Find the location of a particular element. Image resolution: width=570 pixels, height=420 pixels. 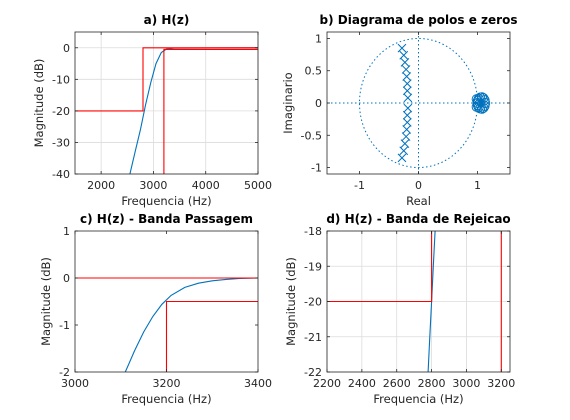

panel-b-ytick-label-3: 0.5 is located at coordinates (314, 71).